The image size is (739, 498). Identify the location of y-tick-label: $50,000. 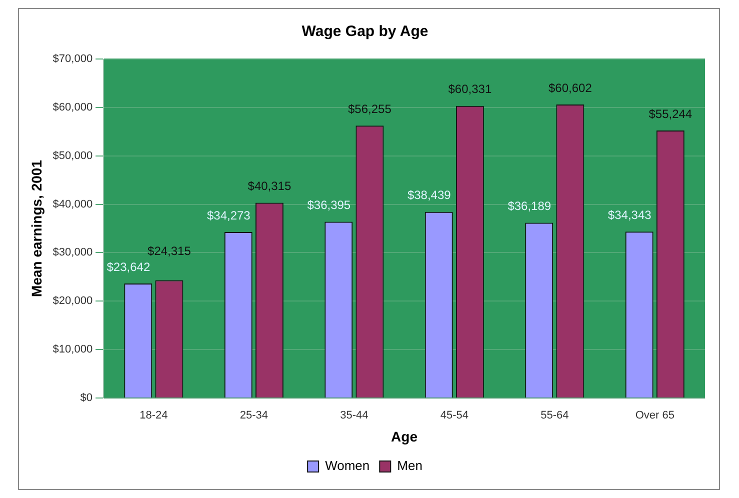
(72, 156).